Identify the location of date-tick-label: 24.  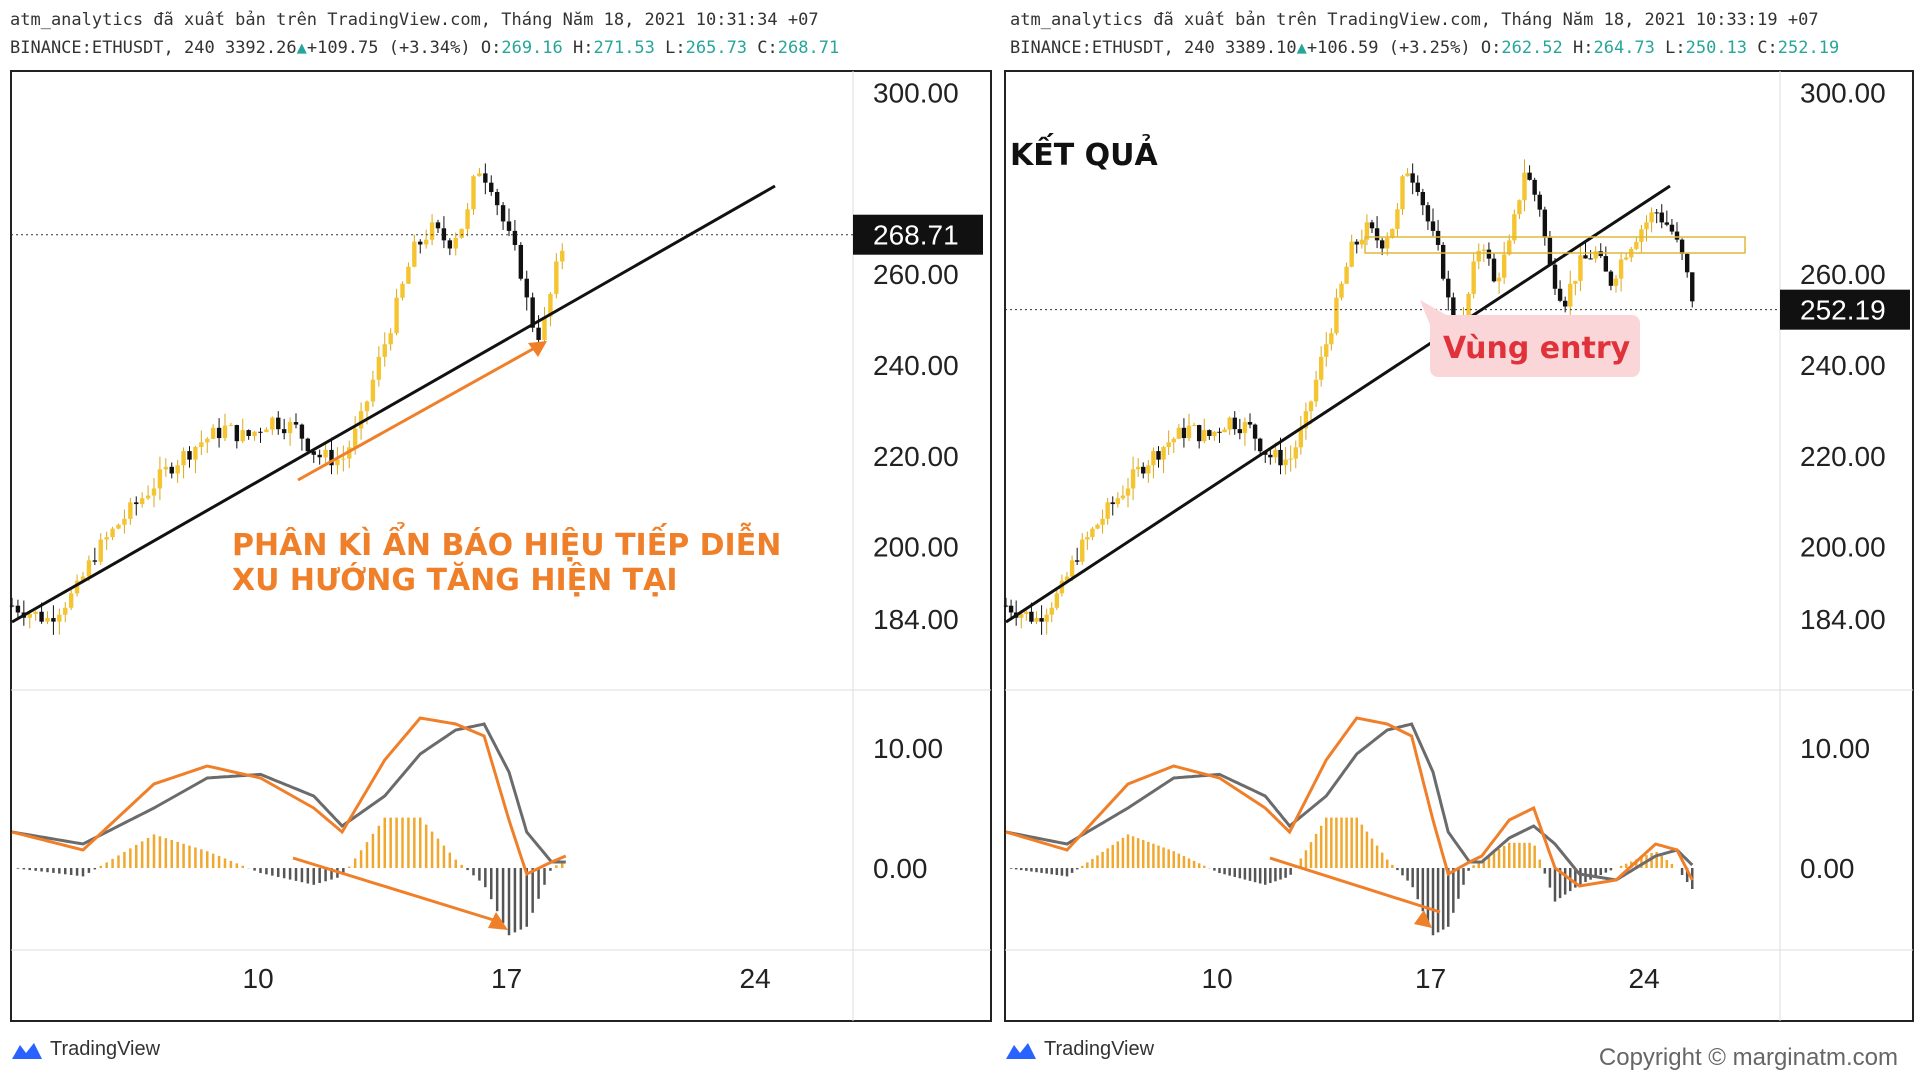
(755, 978).